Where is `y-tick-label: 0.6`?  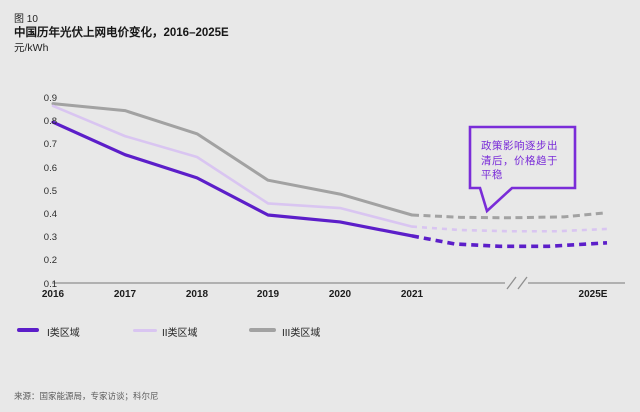 y-tick-label: 0.6 is located at coordinates (50, 168).